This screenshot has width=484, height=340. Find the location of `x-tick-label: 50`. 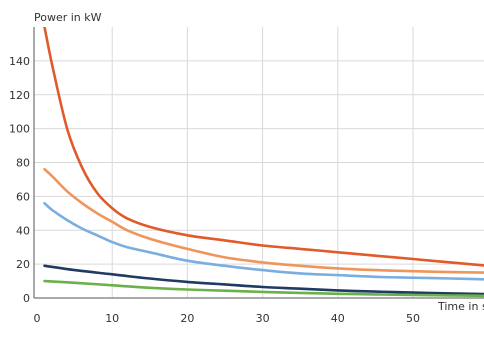

x-tick-label: 50 is located at coordinates (413, 318).